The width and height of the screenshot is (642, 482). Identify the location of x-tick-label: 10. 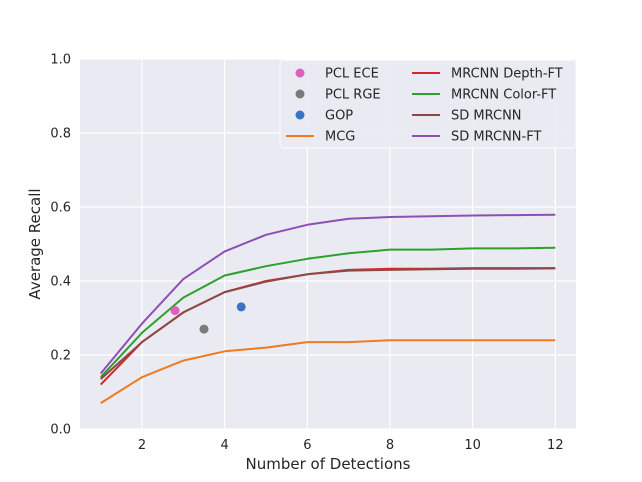
(472, 445).